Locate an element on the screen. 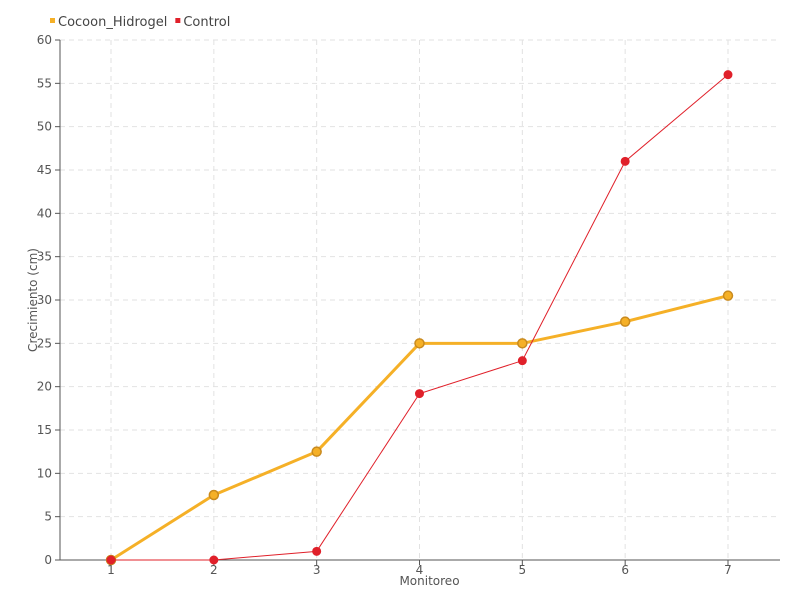  y-tick-label: 40 is located at coordinates (44, 213).